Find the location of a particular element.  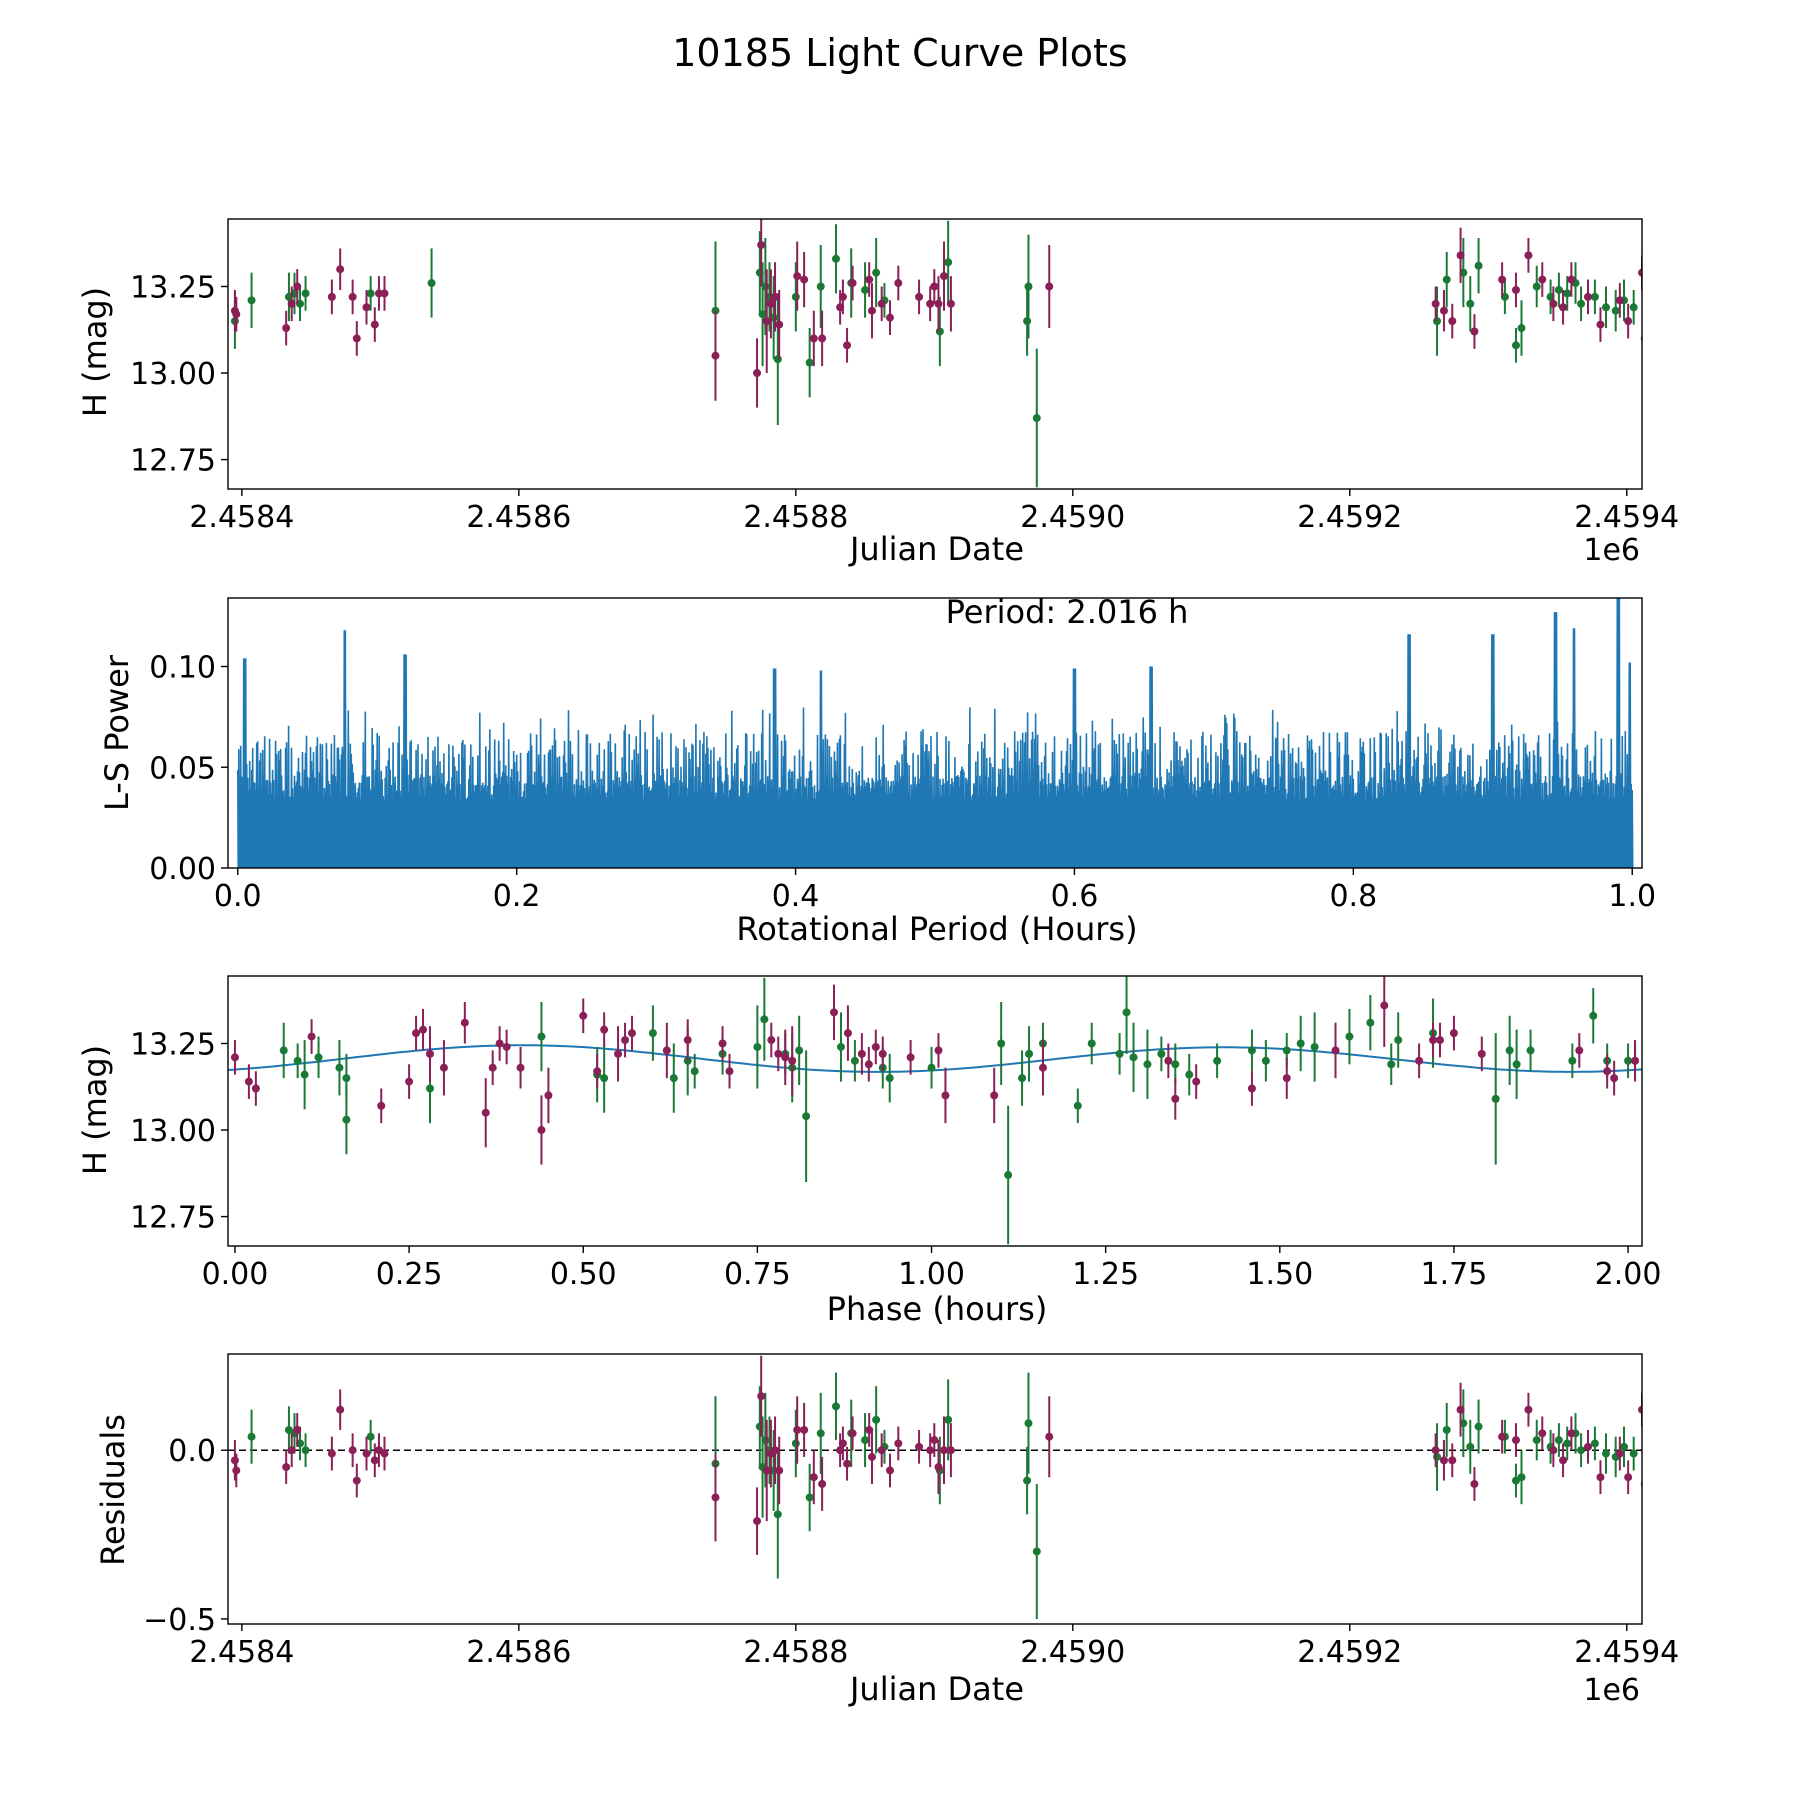

panel-jd-lightcurve: Julian Date H (mag) 1e6 is located at coordinates (858, 427).